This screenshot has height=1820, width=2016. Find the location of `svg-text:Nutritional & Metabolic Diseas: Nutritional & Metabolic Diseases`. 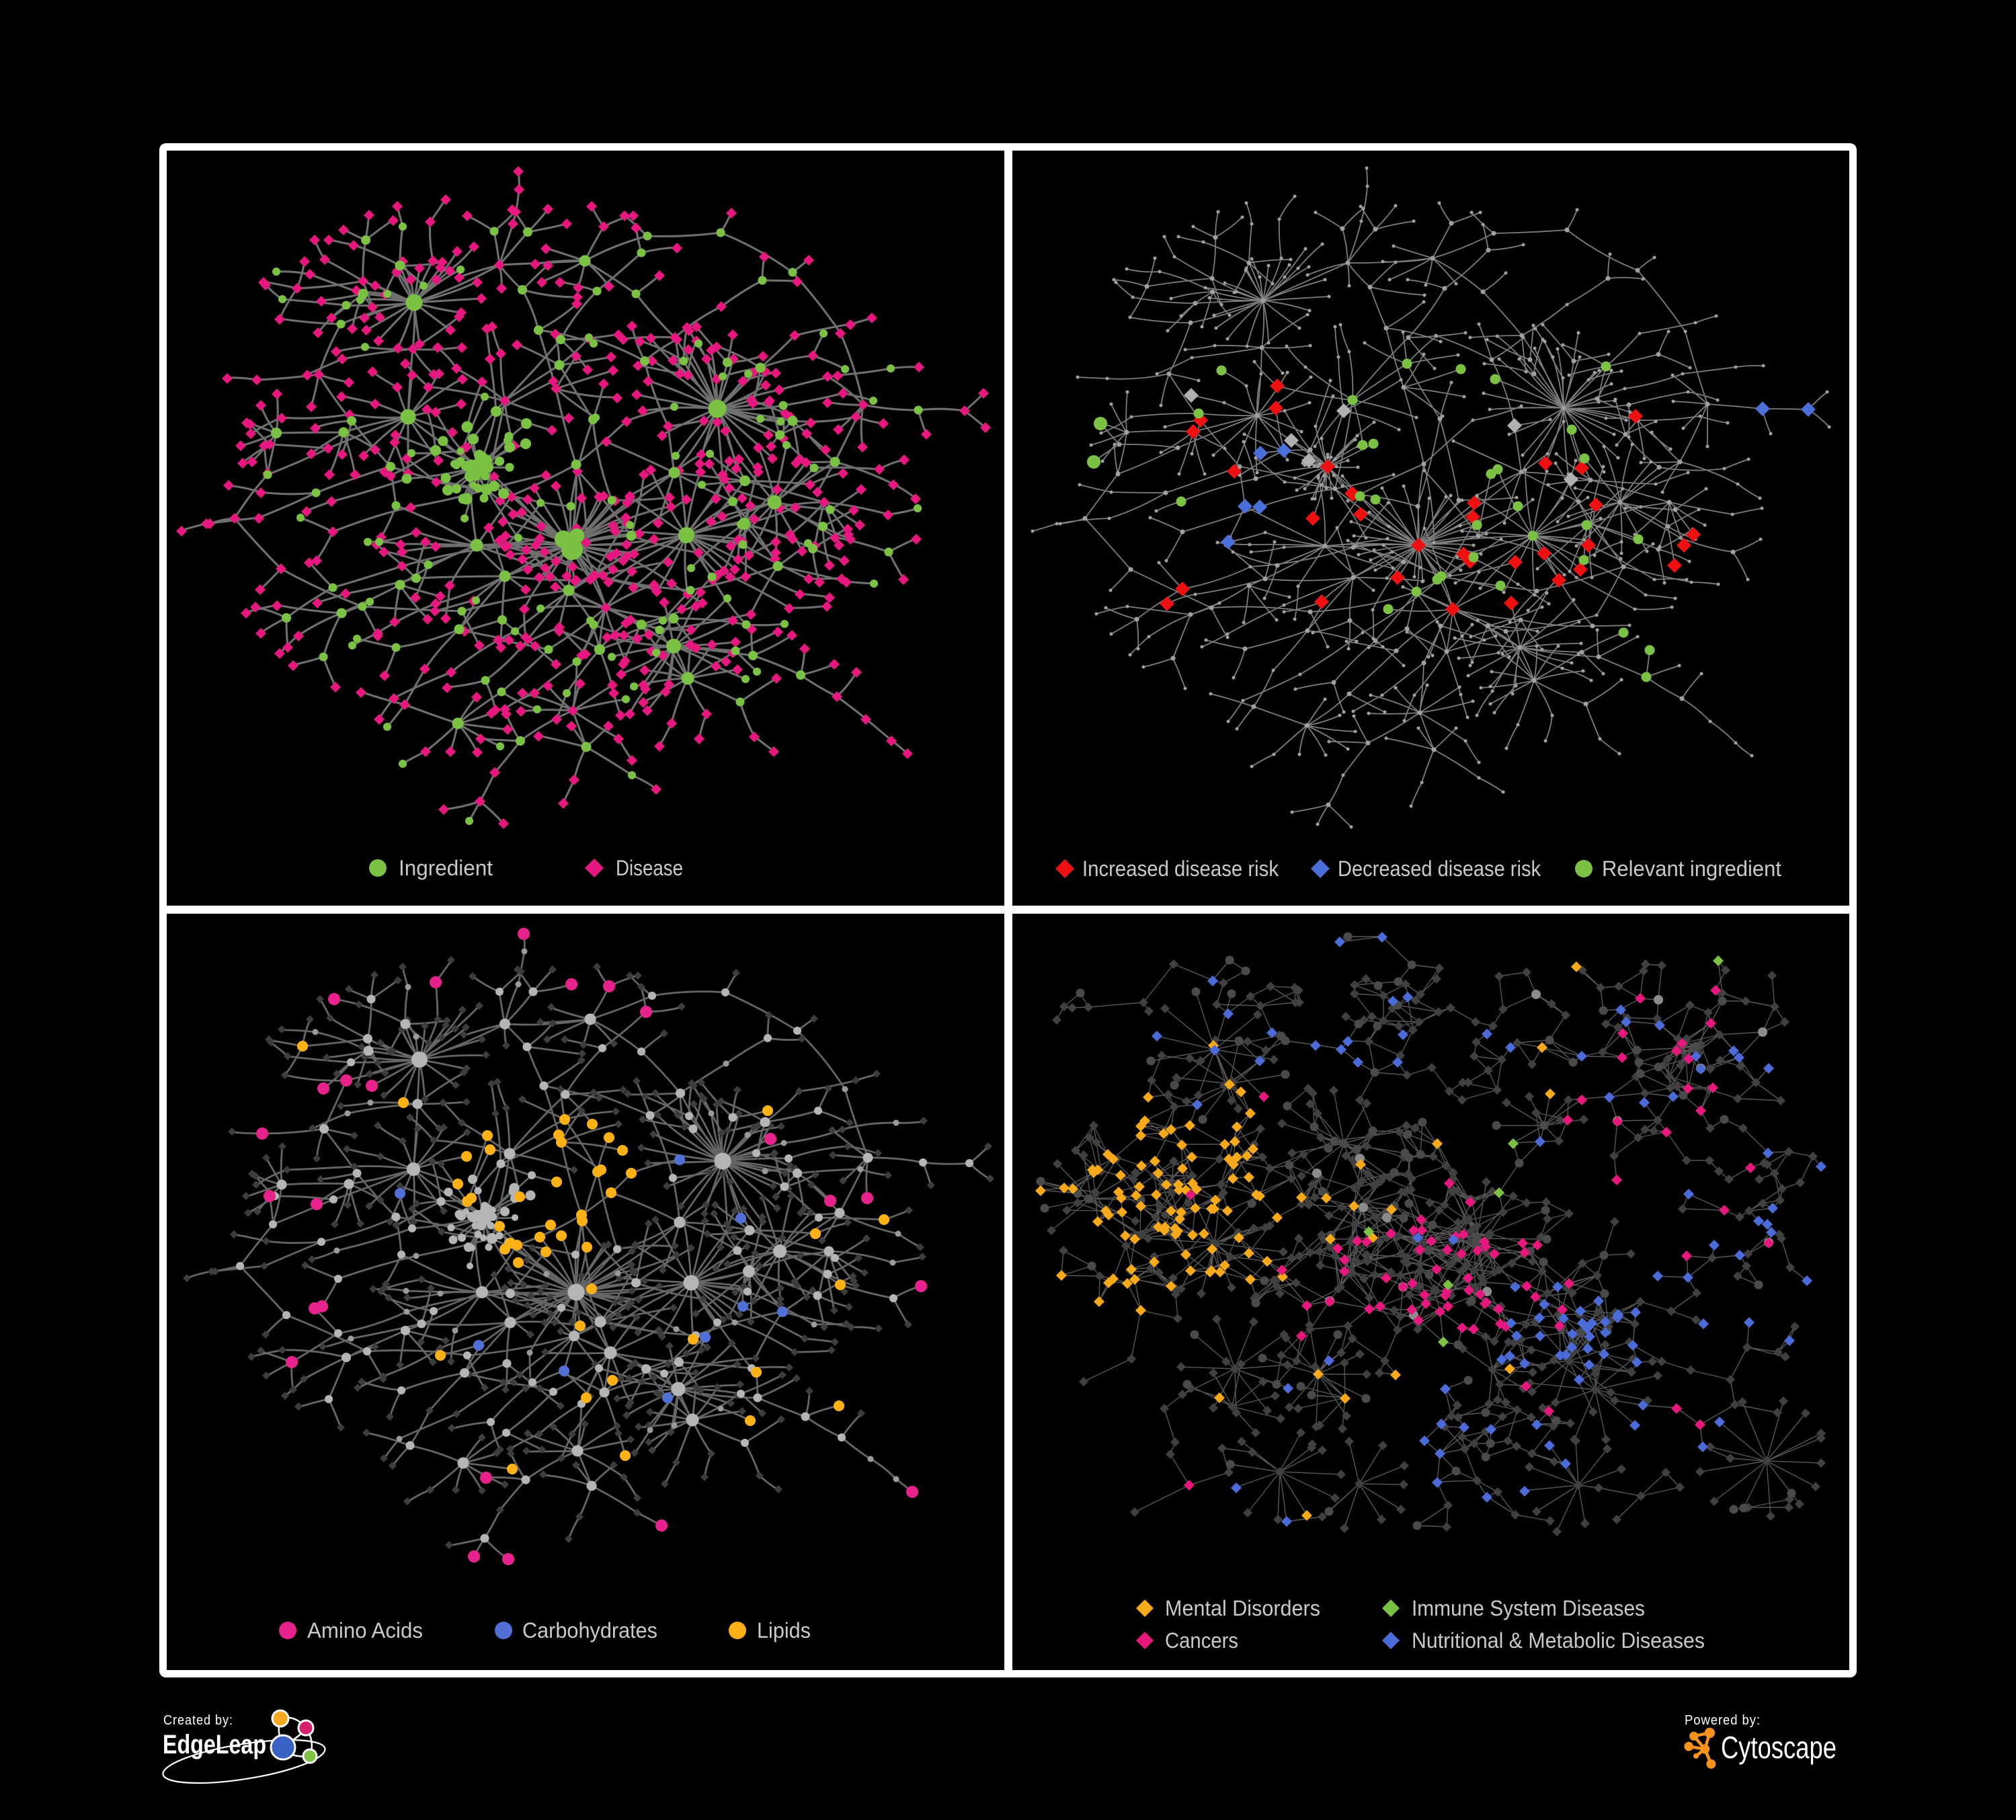

svg-text:Nutritional & Metabolic Diseas: Nutritional & Metabolic Diseases is located at coordinates (1558, 1640).